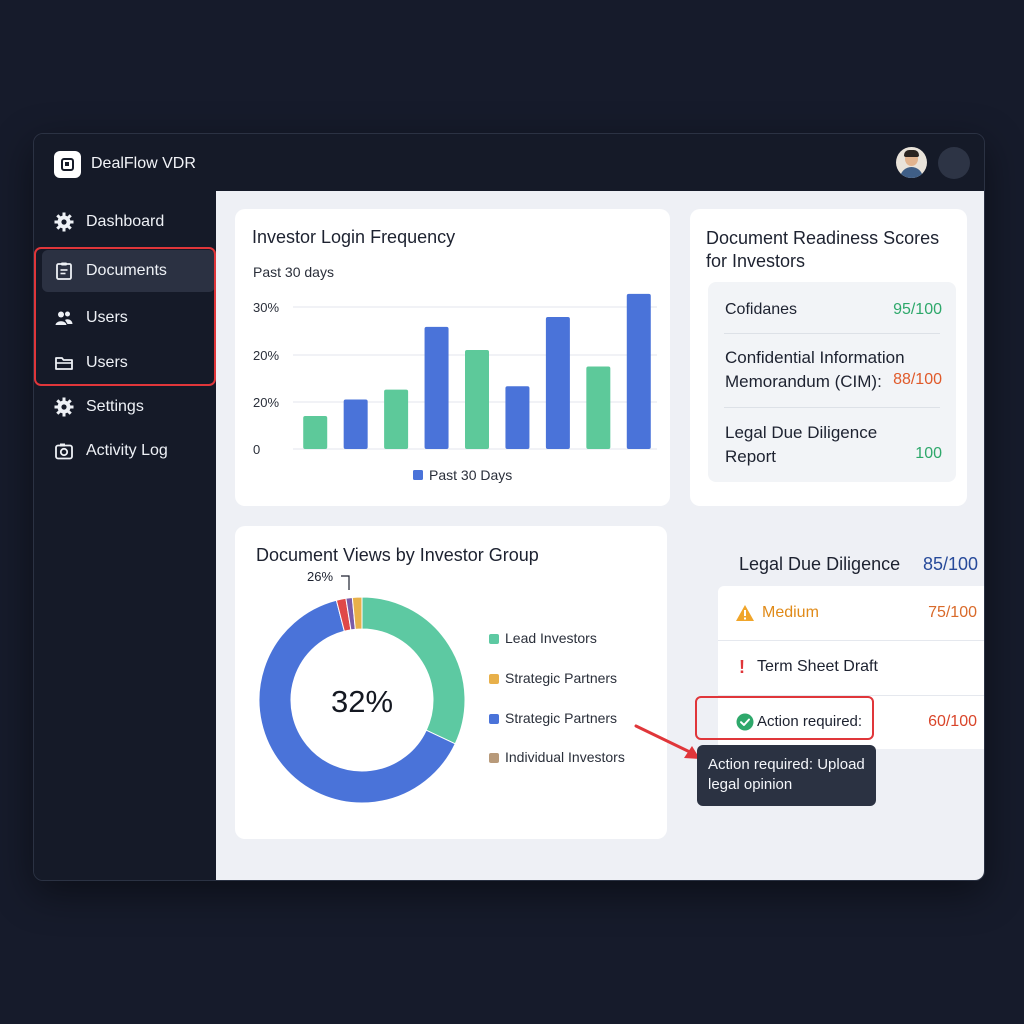  What do you see at coordinates (751, 456) in the screenshot?
I see `score-name-line2: Report` at bounding box center [751, 456].